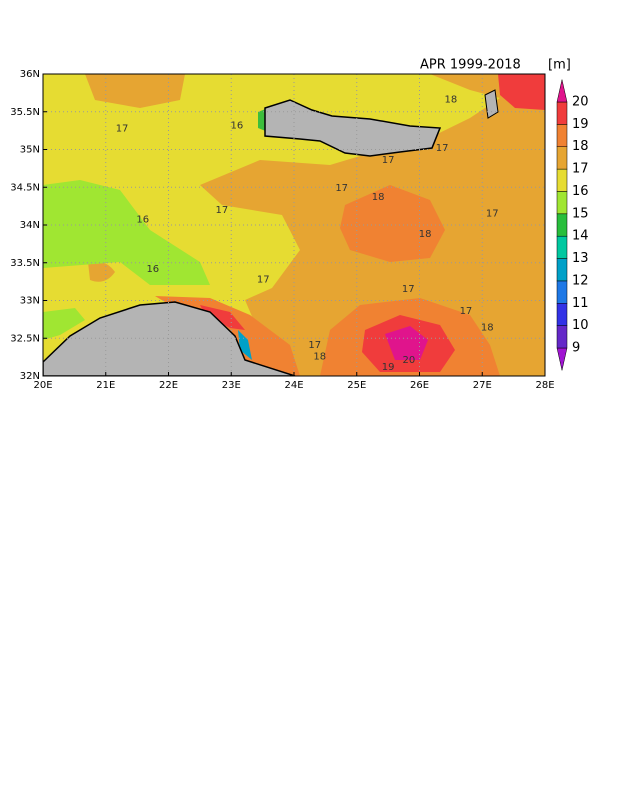 The height and width of the screenshot is (800, 618). Describe the element at coordinates (470, 65) in the screenshot. I see `title: APR 1999-2018` at that location.